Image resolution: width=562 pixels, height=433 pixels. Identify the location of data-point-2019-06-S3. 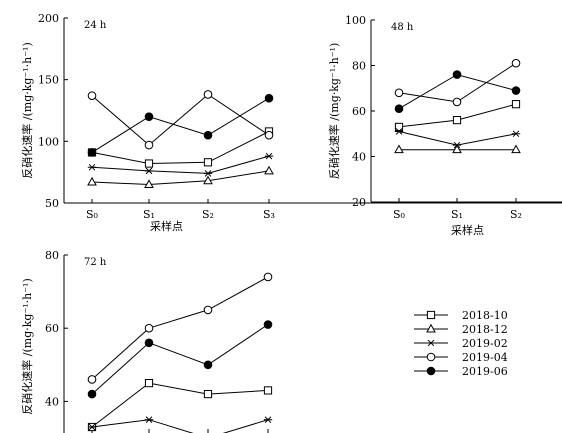
(269, 98).